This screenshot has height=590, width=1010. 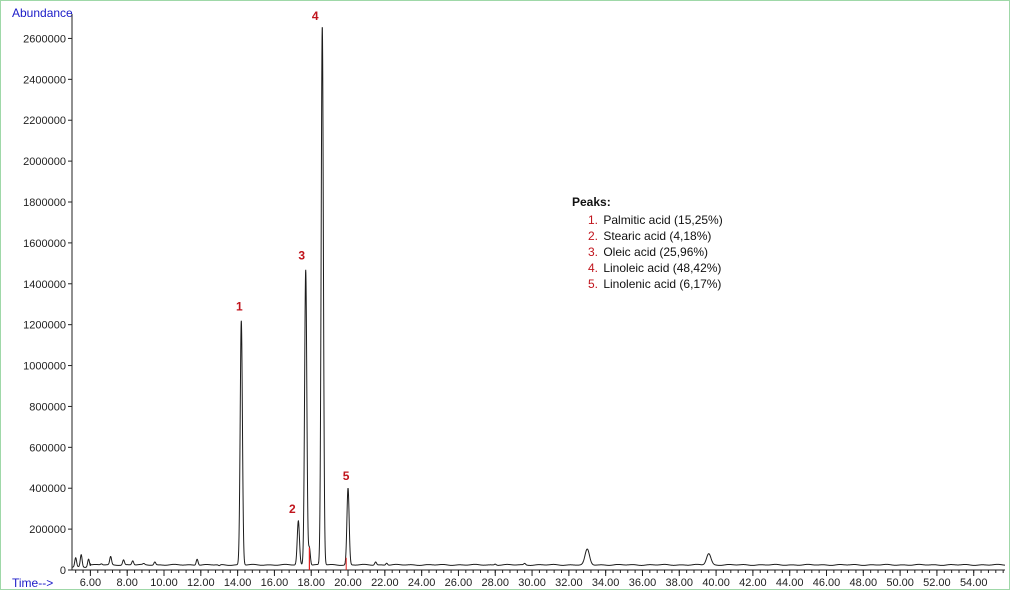 I want to click on x-tick-label: 36.00, so click(x=643, y=583).